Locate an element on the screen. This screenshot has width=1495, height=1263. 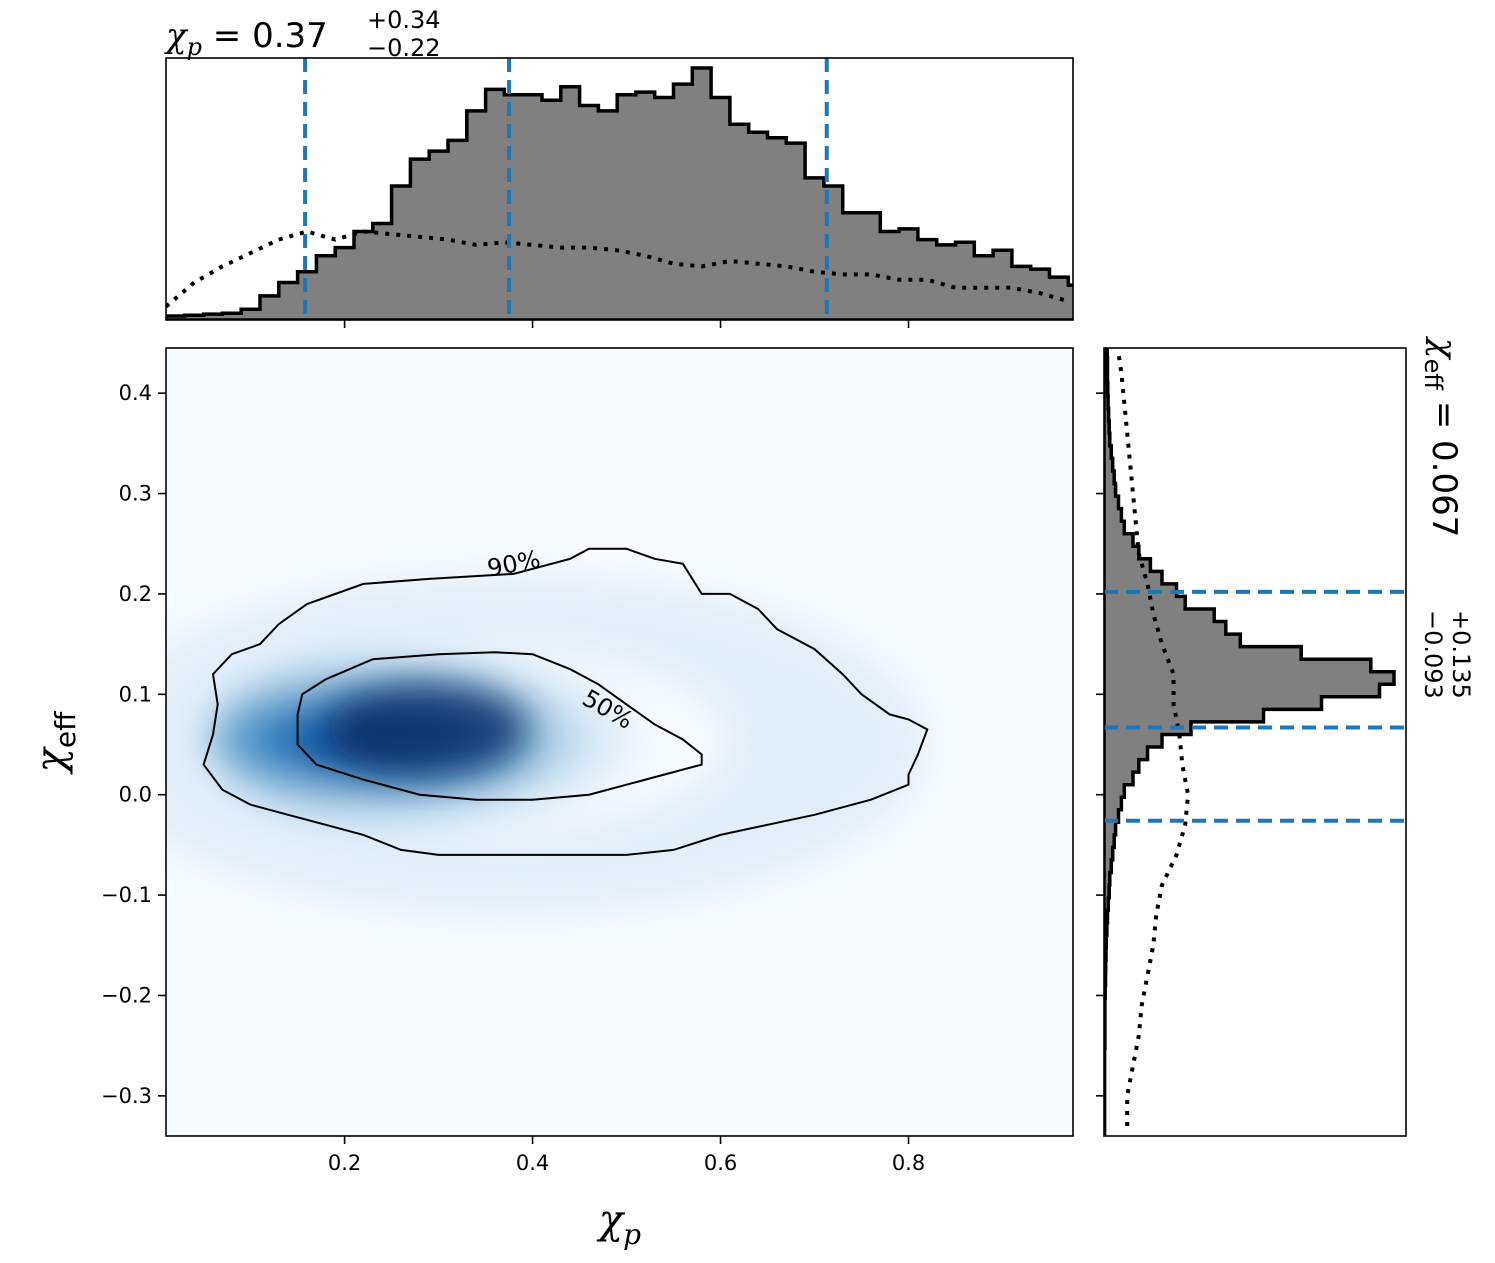
density-core is located at coordinates (427, 729).